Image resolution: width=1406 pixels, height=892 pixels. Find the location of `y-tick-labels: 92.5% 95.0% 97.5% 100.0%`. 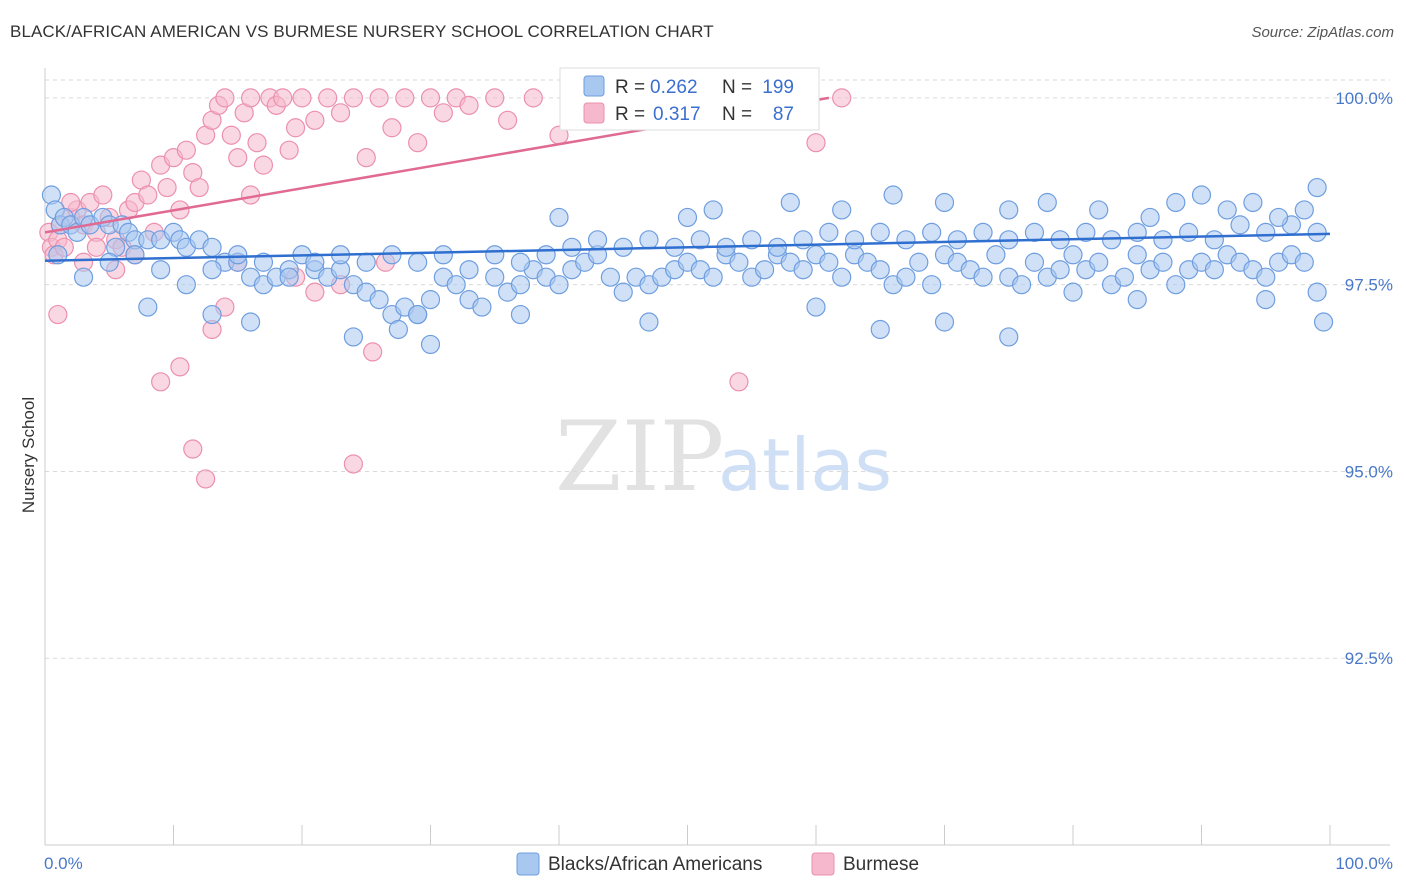

y-tick-labels: 92.5% 95.0% 97.5% 100.0% is located at coordinates (1364, 378).